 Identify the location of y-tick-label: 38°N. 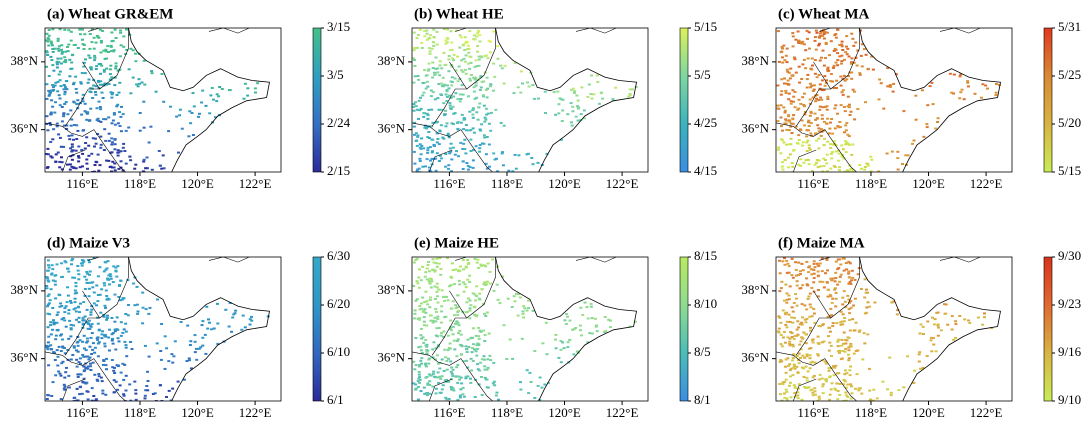
(755, 60).